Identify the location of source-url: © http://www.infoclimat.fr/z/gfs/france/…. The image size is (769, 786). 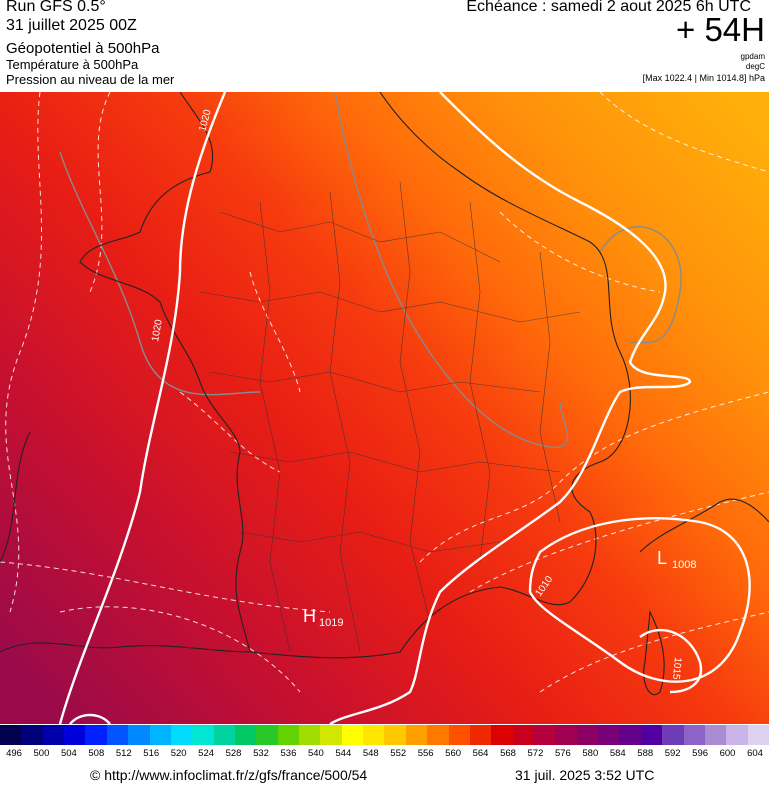
(229, 775).